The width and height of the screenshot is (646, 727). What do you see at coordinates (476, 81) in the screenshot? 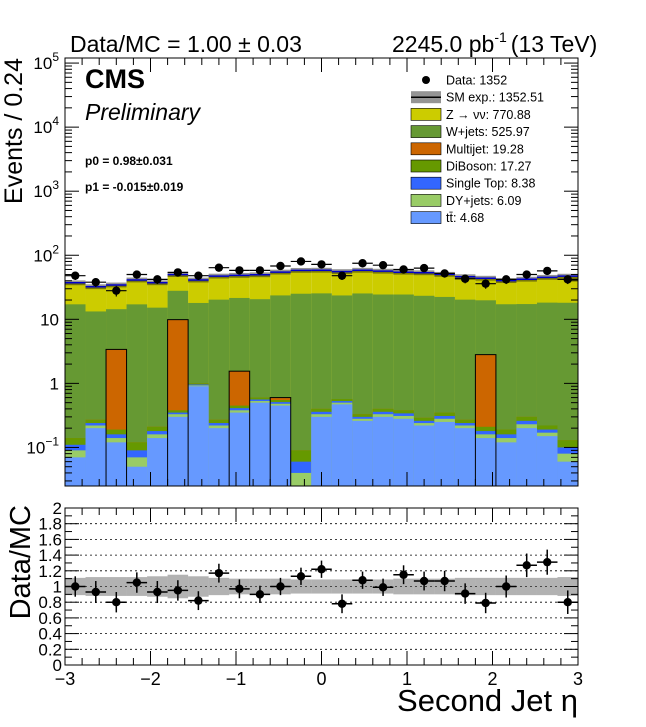
I see `legend-label: Data: 1352` at bounding box center [476, 81].